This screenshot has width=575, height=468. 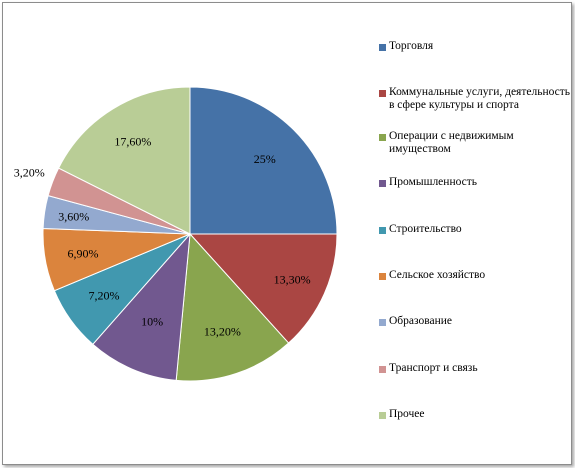 I want to click on legend-label: Операции с недвижимым имуществом, so click(x=451, y=142).